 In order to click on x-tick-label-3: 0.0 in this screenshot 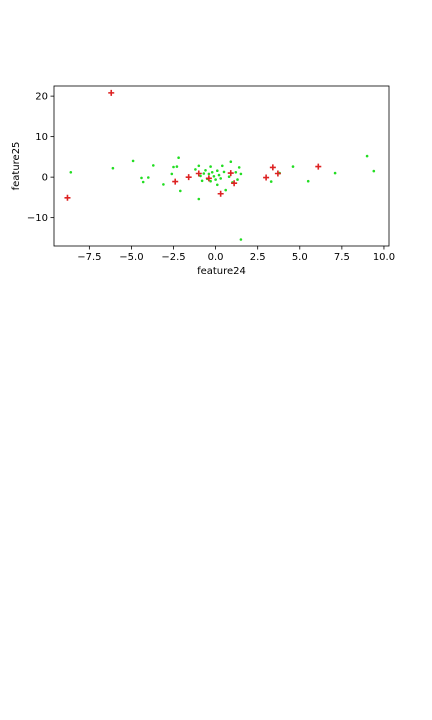, I will do `click(216, 257)`.